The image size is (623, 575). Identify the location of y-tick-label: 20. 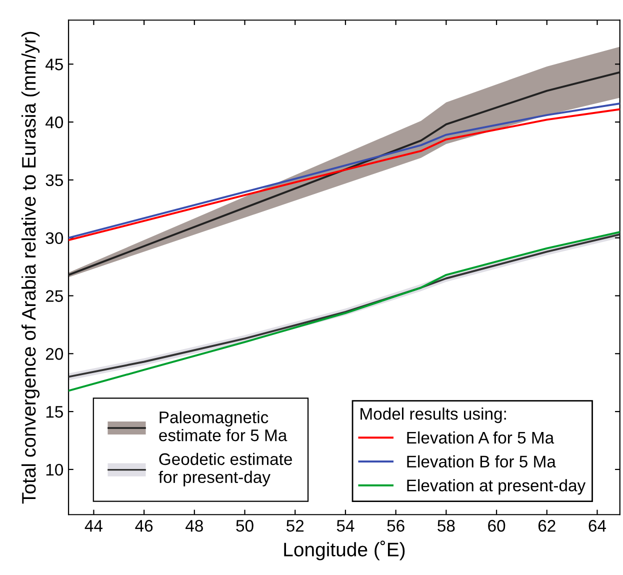
(55, 354).